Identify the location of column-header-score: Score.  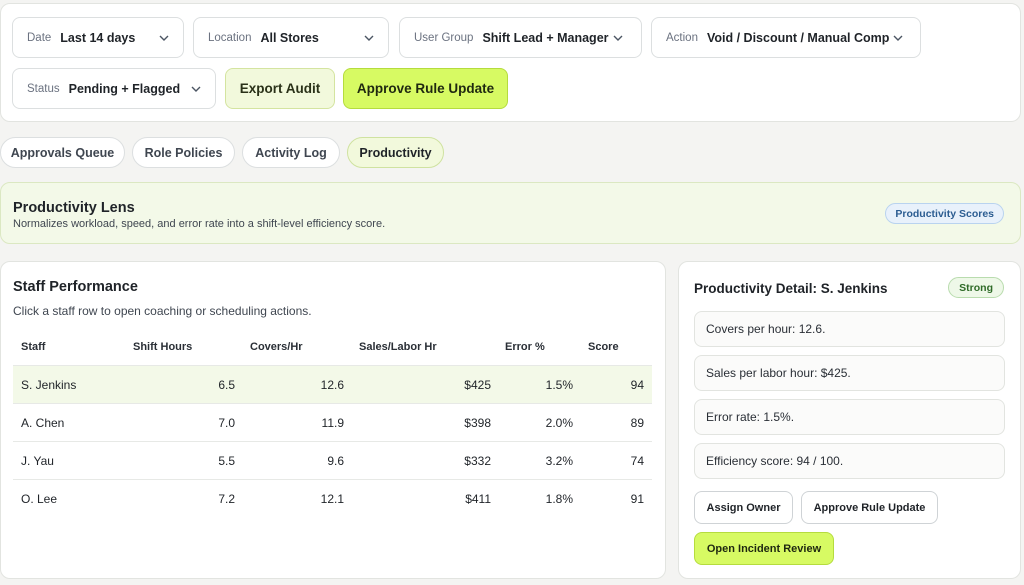
(603, 347).